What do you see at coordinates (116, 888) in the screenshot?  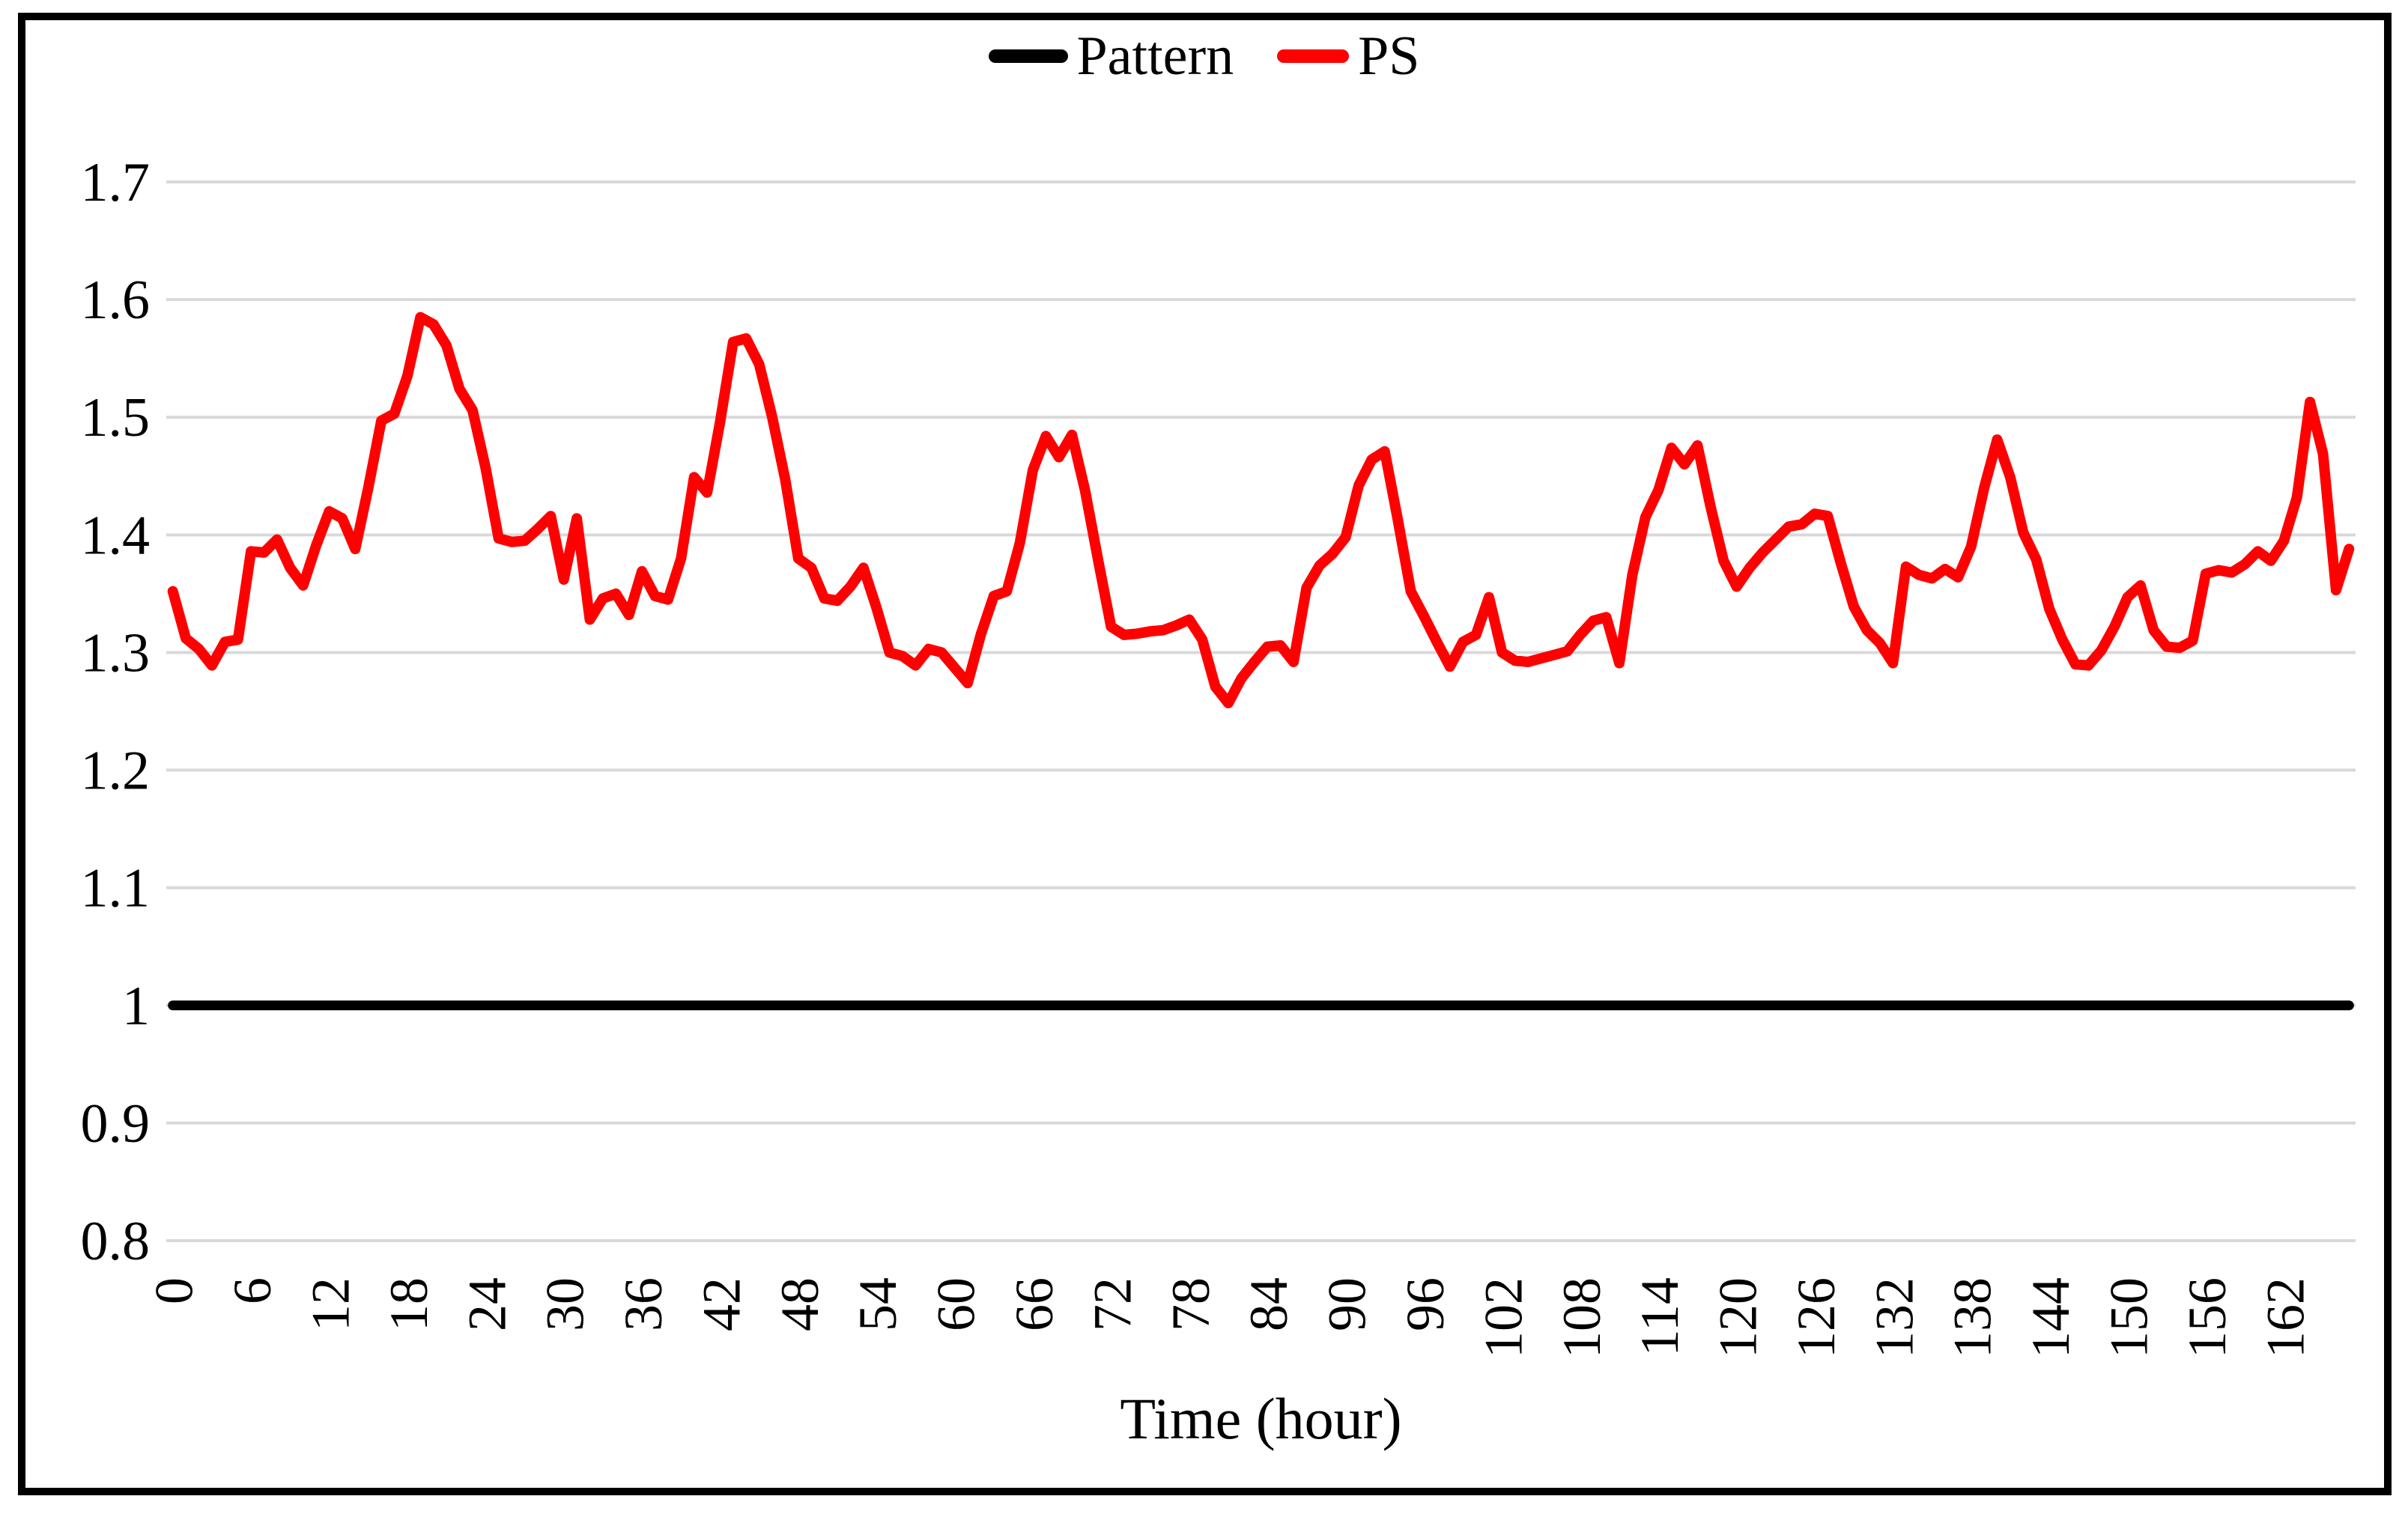 I see `y-tick-label: 1.1` at bounding box center [116, 888].